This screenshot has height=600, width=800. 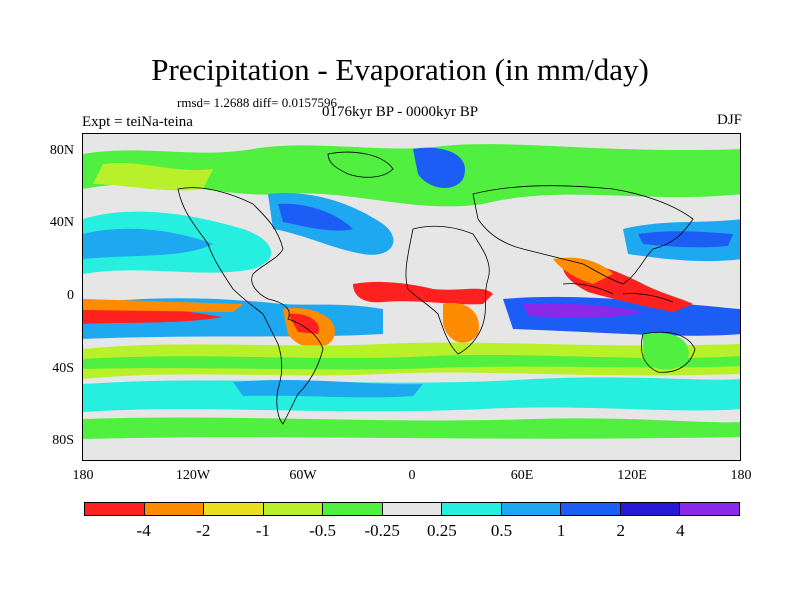 What do you see at coordinates (412, 475) in the screenshot?
I see `lon-tick-0: 0` at bounding box center [412, 475].